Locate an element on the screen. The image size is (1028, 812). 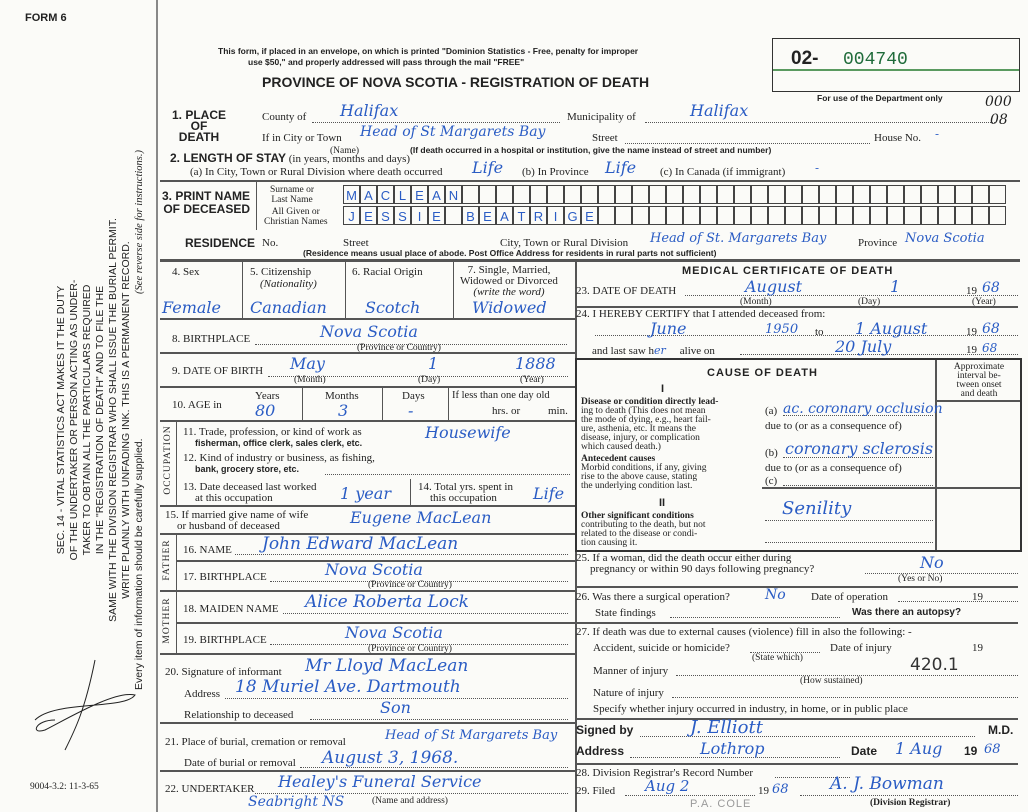
dod-month: August is located at coordinates (774, 286).